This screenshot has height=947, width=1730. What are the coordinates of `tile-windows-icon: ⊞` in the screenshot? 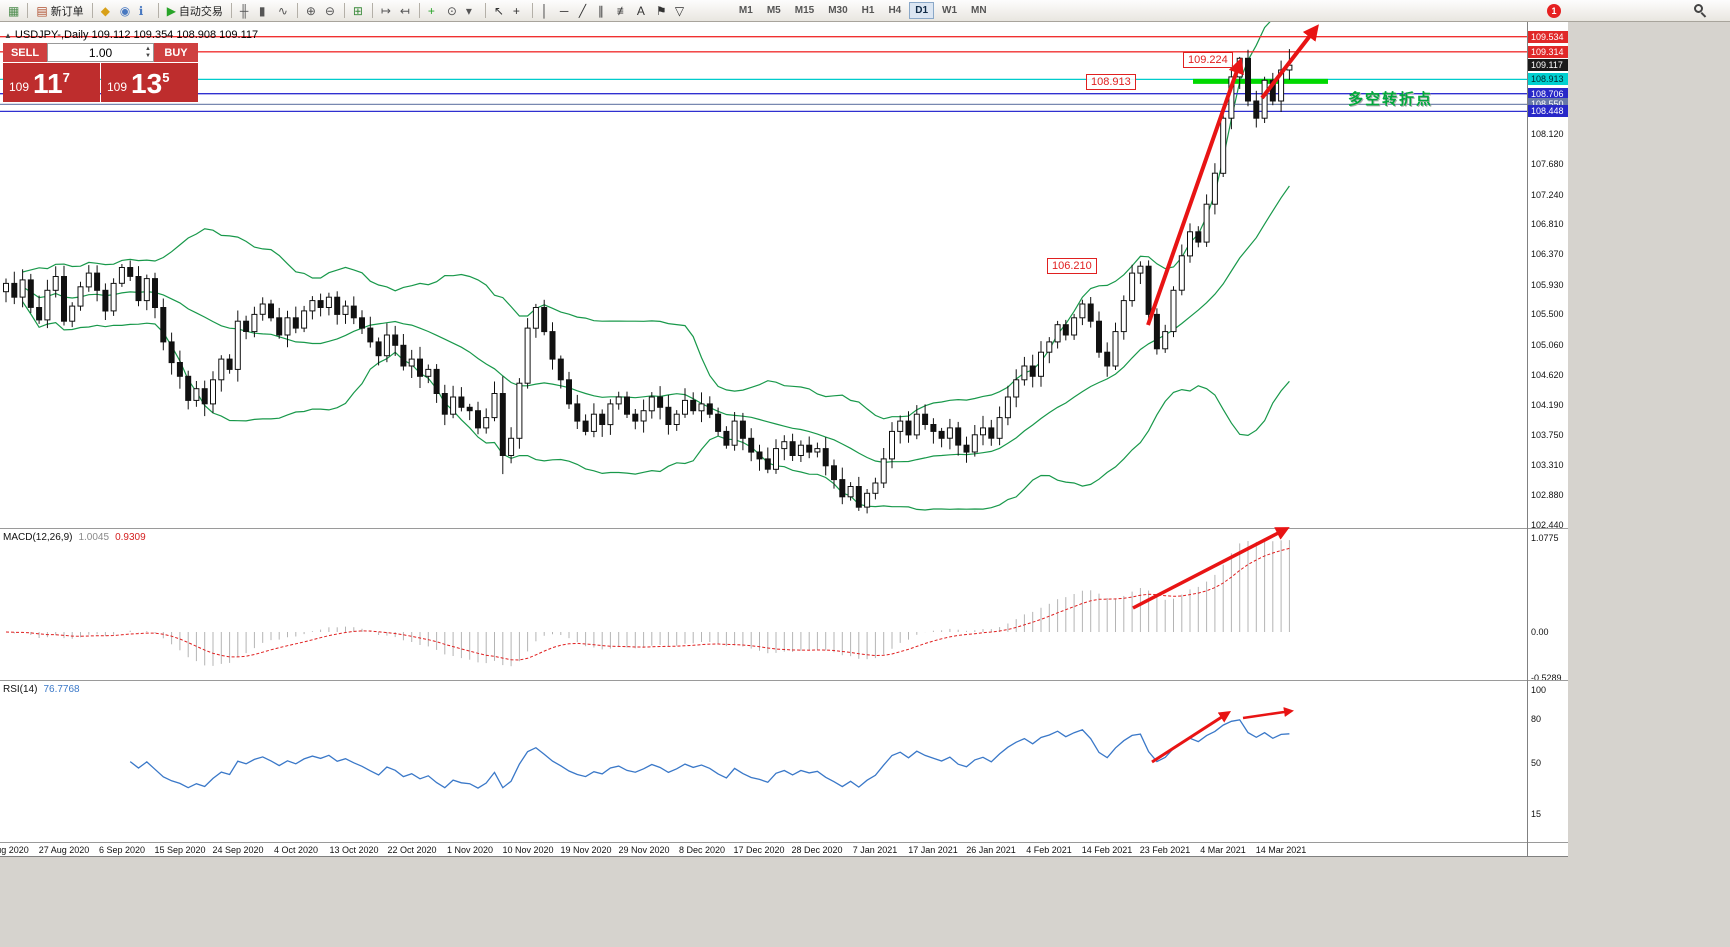 It's located at (358, 10).